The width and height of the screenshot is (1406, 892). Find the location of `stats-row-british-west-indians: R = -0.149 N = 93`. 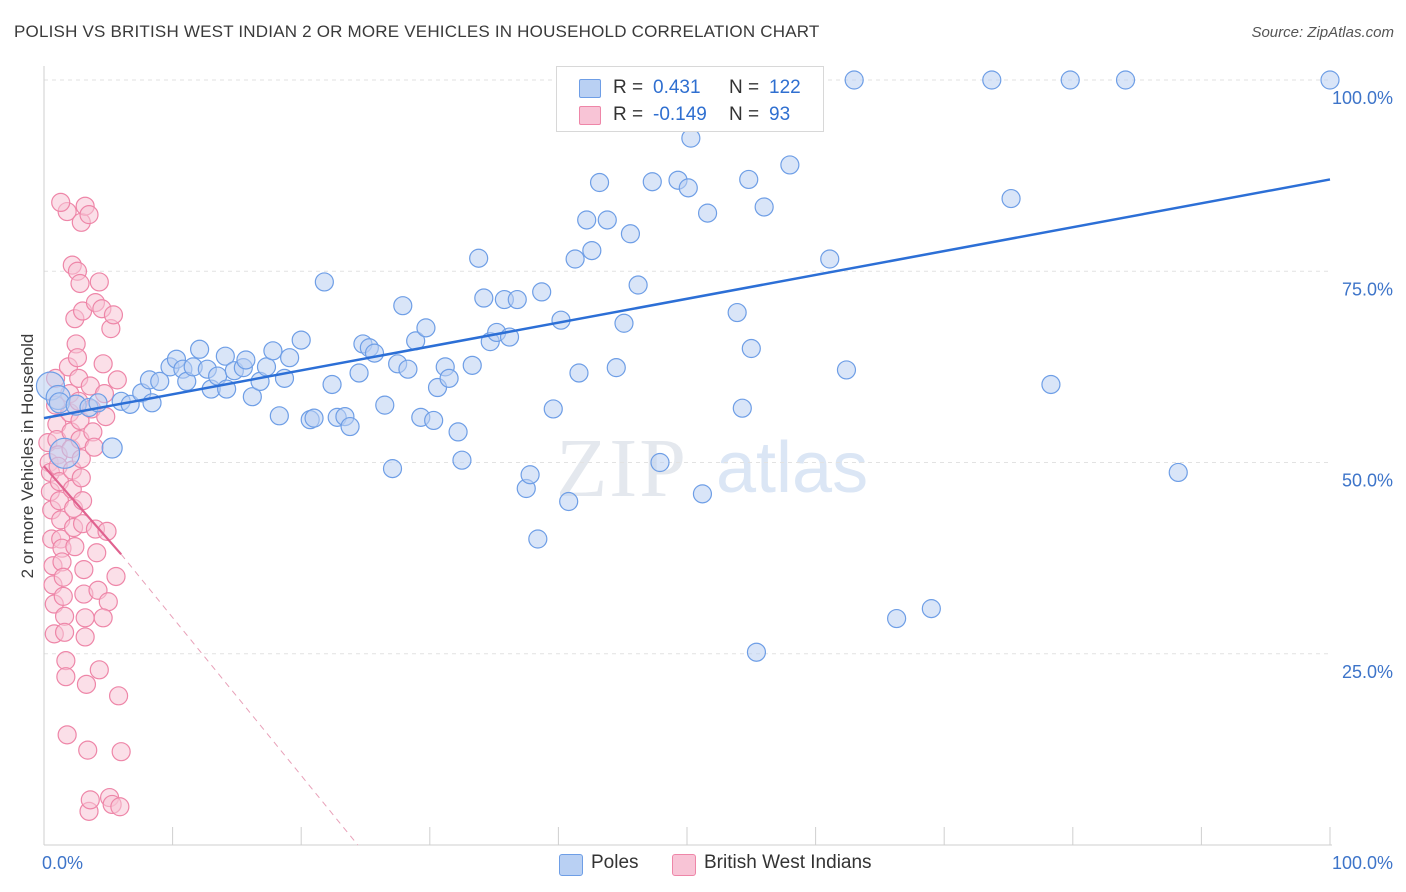

stats-row-british-west-indians: R = -0.149 N = 93 is located at coordinates (690, 115).